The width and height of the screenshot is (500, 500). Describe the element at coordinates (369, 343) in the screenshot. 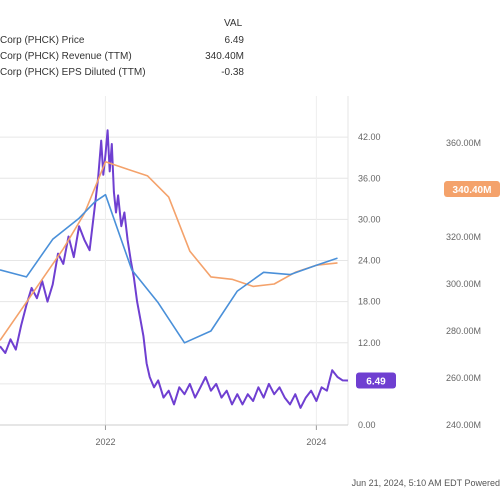

I see `y-tick-label-left: 12.00` at that location.